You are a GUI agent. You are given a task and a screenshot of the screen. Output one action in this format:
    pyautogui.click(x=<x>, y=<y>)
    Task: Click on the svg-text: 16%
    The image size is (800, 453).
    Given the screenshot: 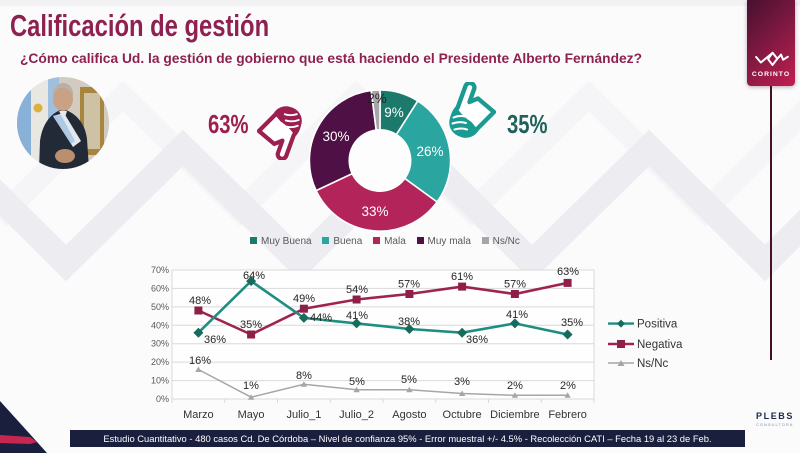 What is the action you would take?
    pyautogui.click(x=200, y=361)
    